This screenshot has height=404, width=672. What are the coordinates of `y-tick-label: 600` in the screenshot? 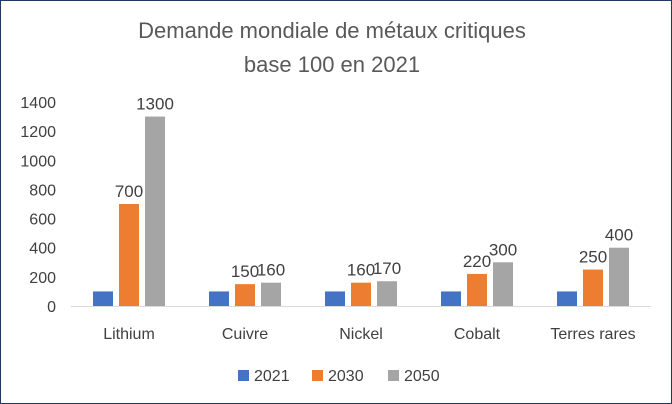 It's located at (42, 220).